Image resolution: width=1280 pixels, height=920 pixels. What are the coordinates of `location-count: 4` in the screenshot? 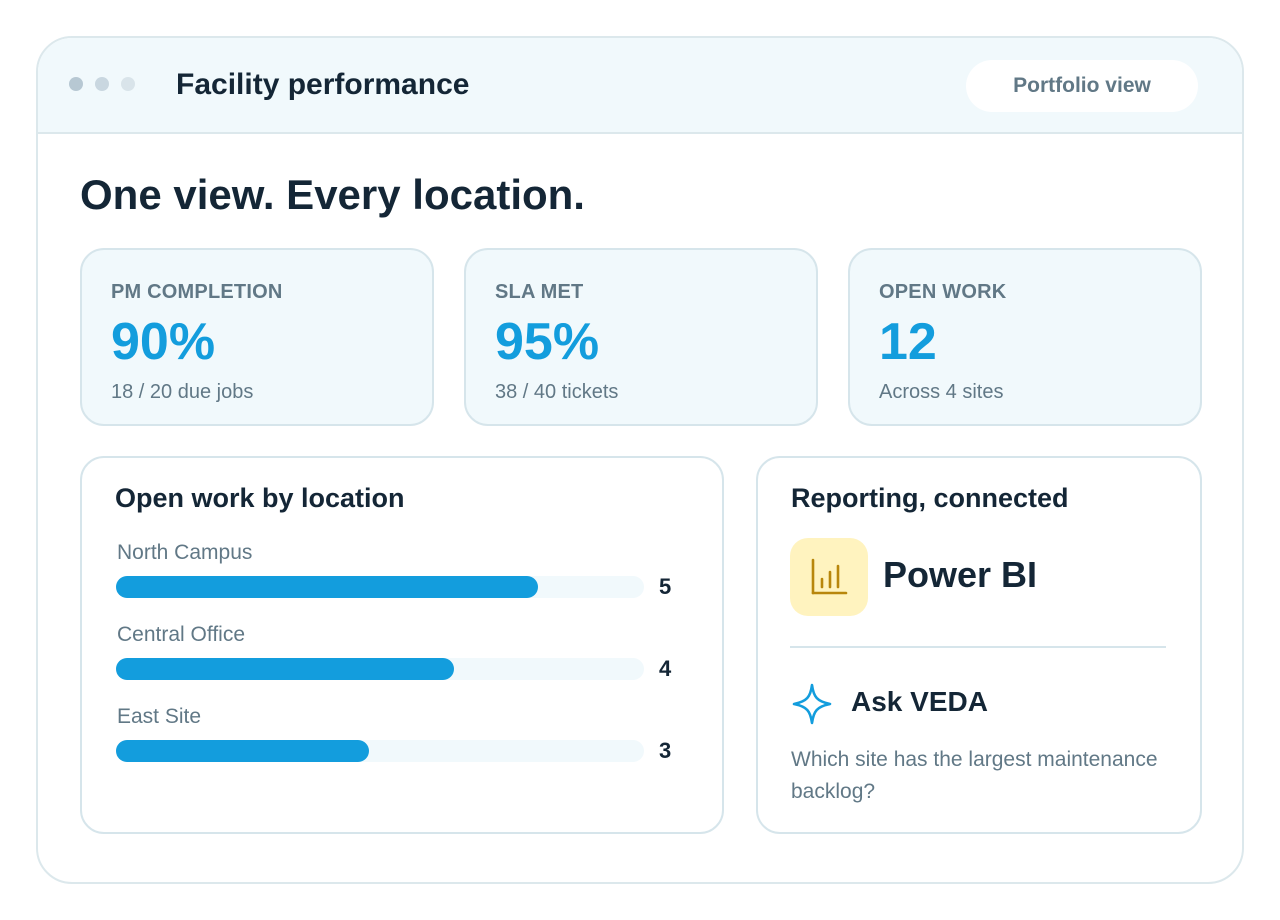 It's located at (665, 668).